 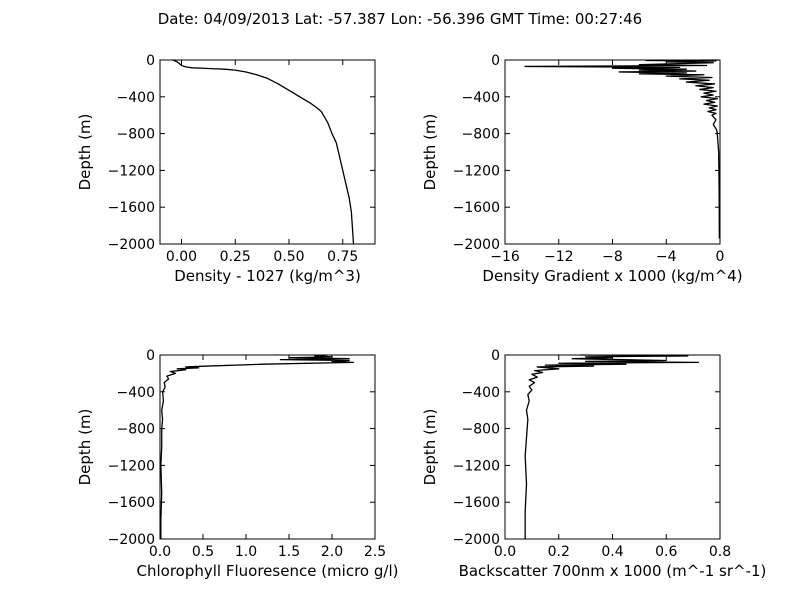 I want to click on x-tick-label: 2.5, so click(x=375, y=552).